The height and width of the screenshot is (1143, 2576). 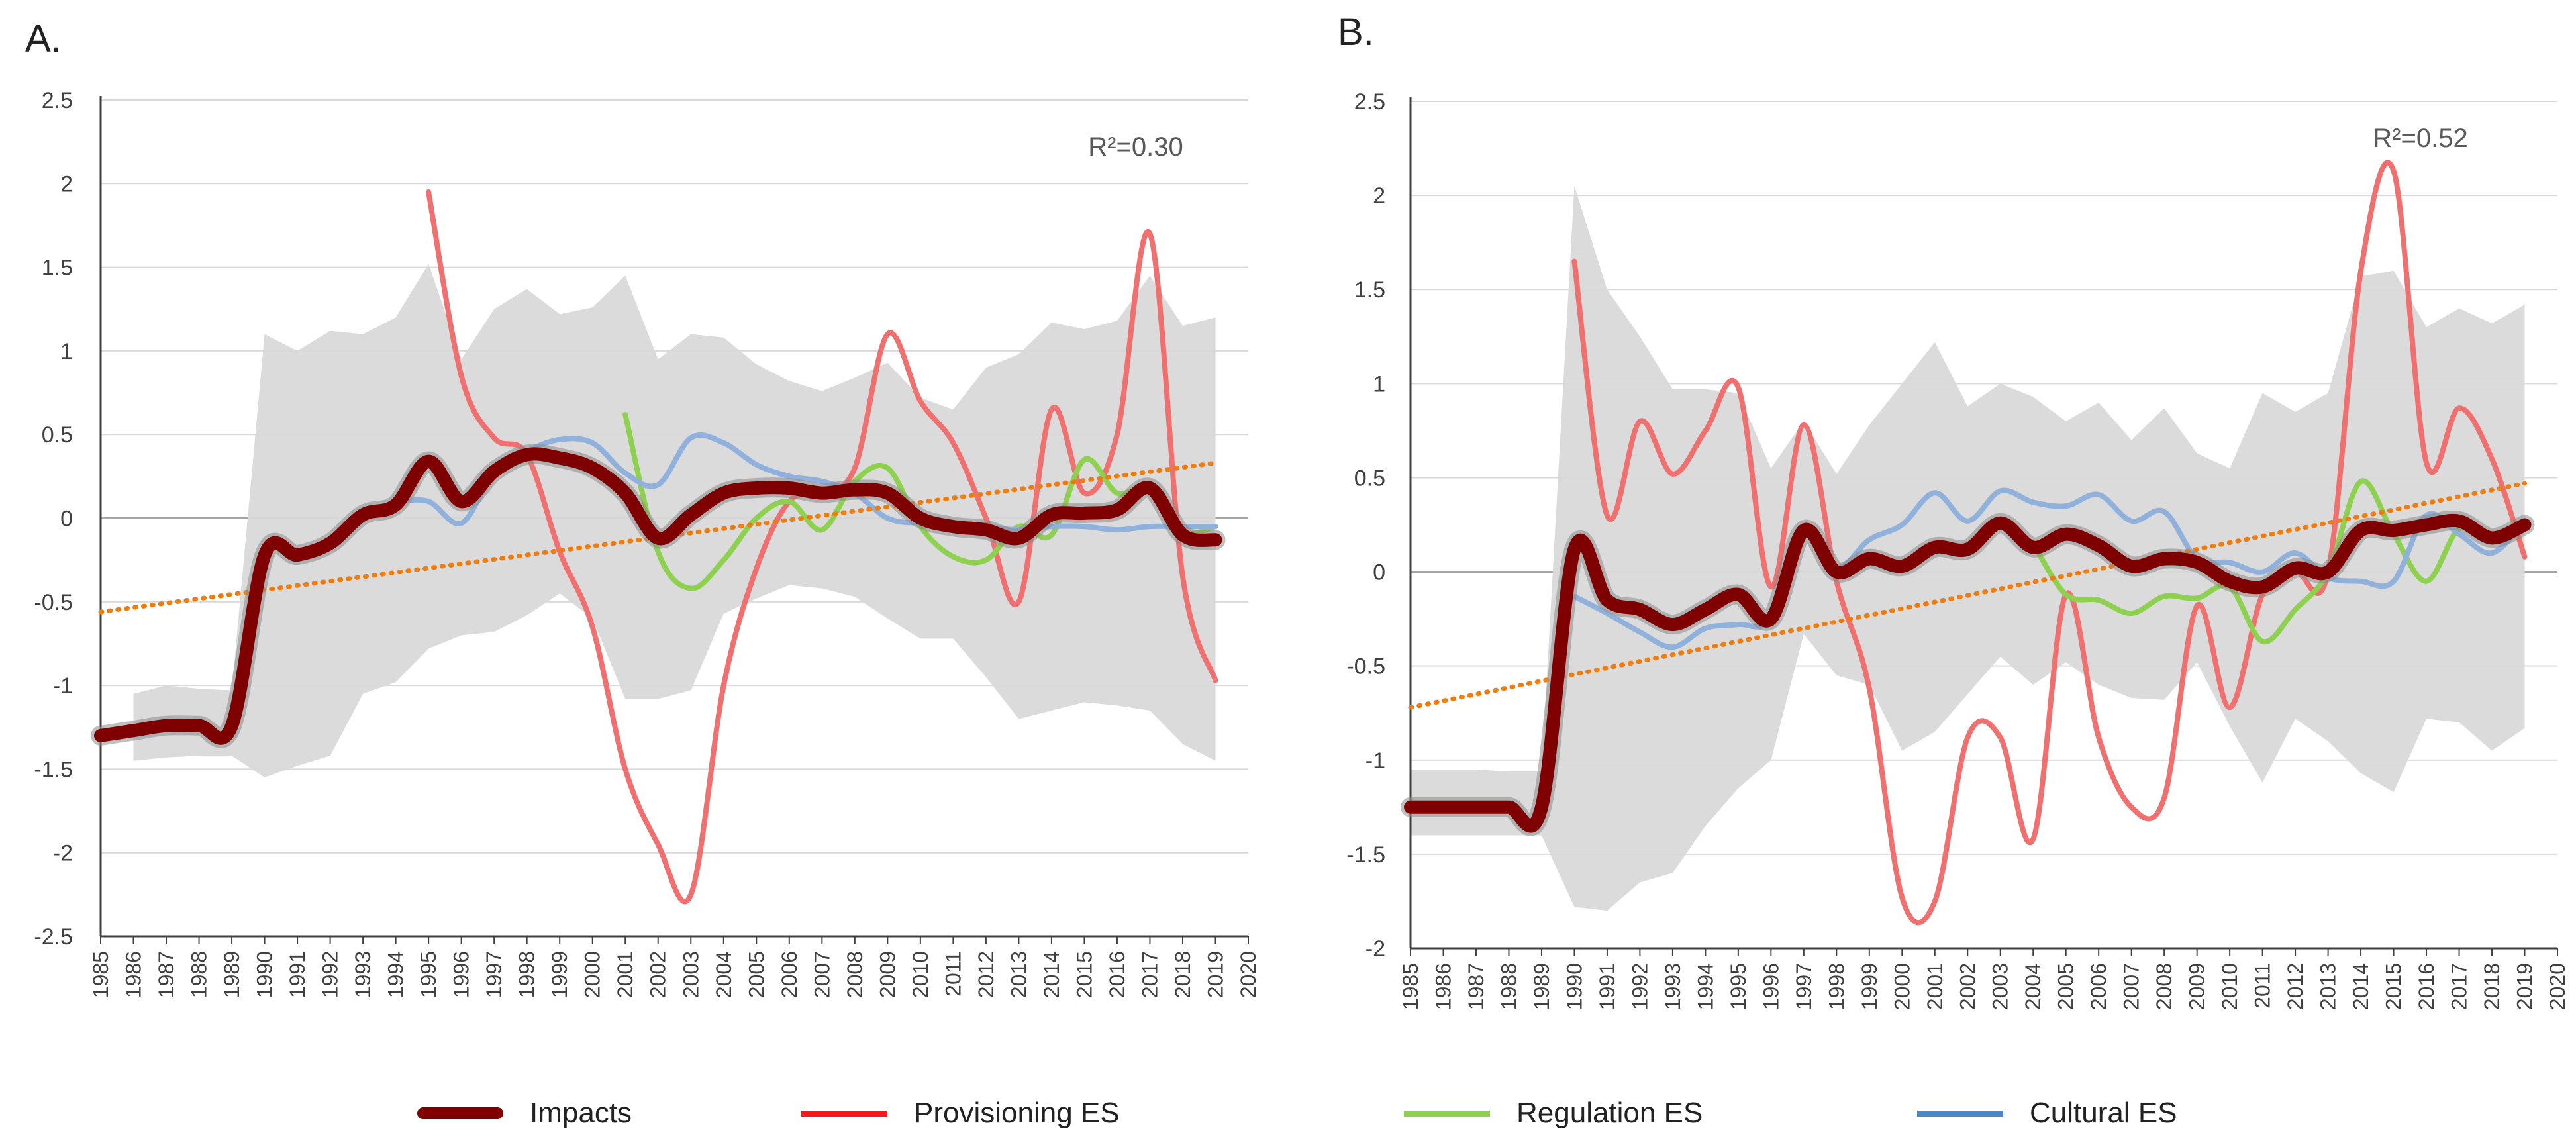 What do you see at coordinates (53, 937) in the screenshot?
I see `panel-a-y-tick-label: -2.5` at bounding box center [53, 937].